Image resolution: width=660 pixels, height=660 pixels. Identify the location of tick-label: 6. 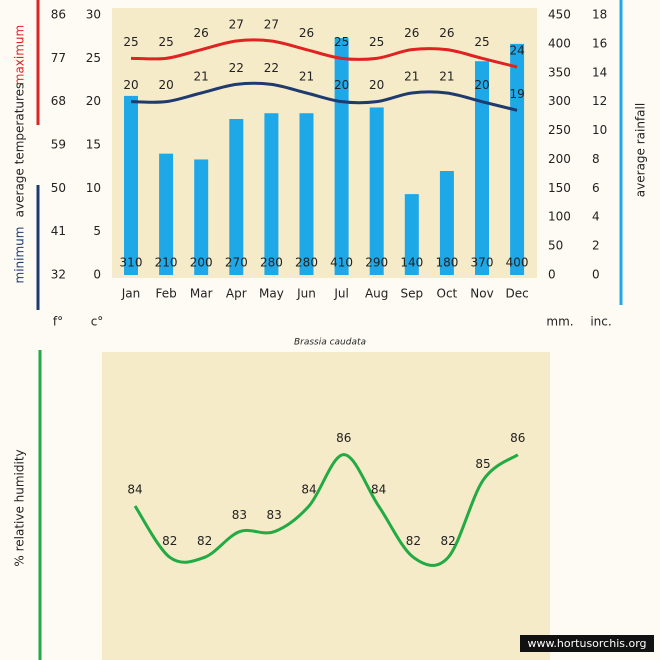
(596, 188).